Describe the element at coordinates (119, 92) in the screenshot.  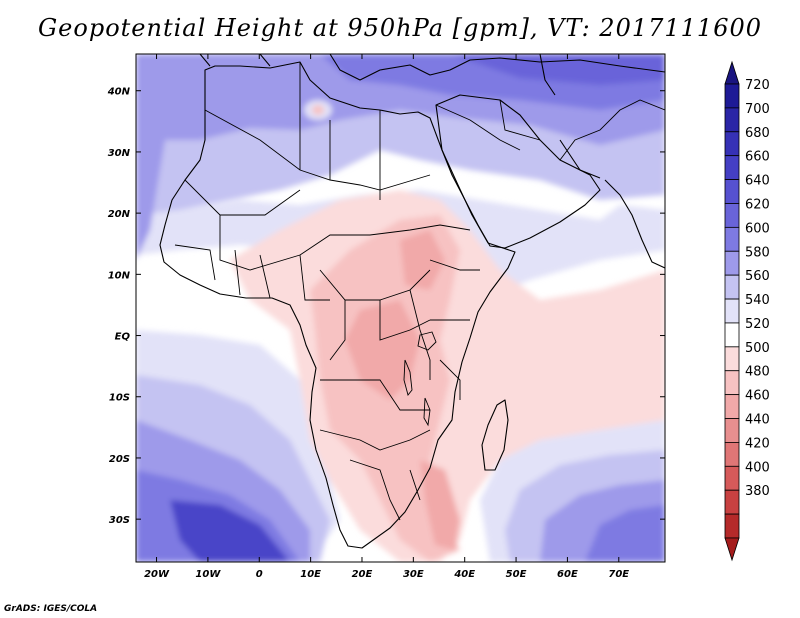
I see `lat-tick-label: 40N` at that location.